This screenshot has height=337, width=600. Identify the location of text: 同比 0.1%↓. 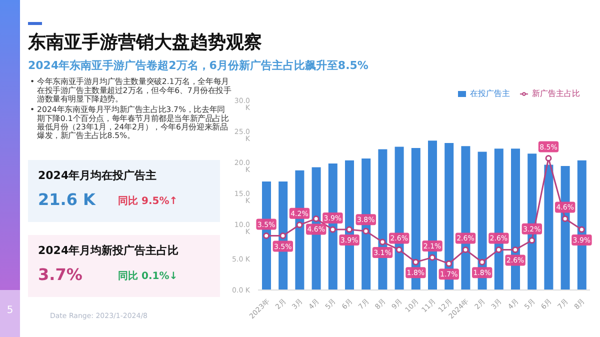
(148, 276).